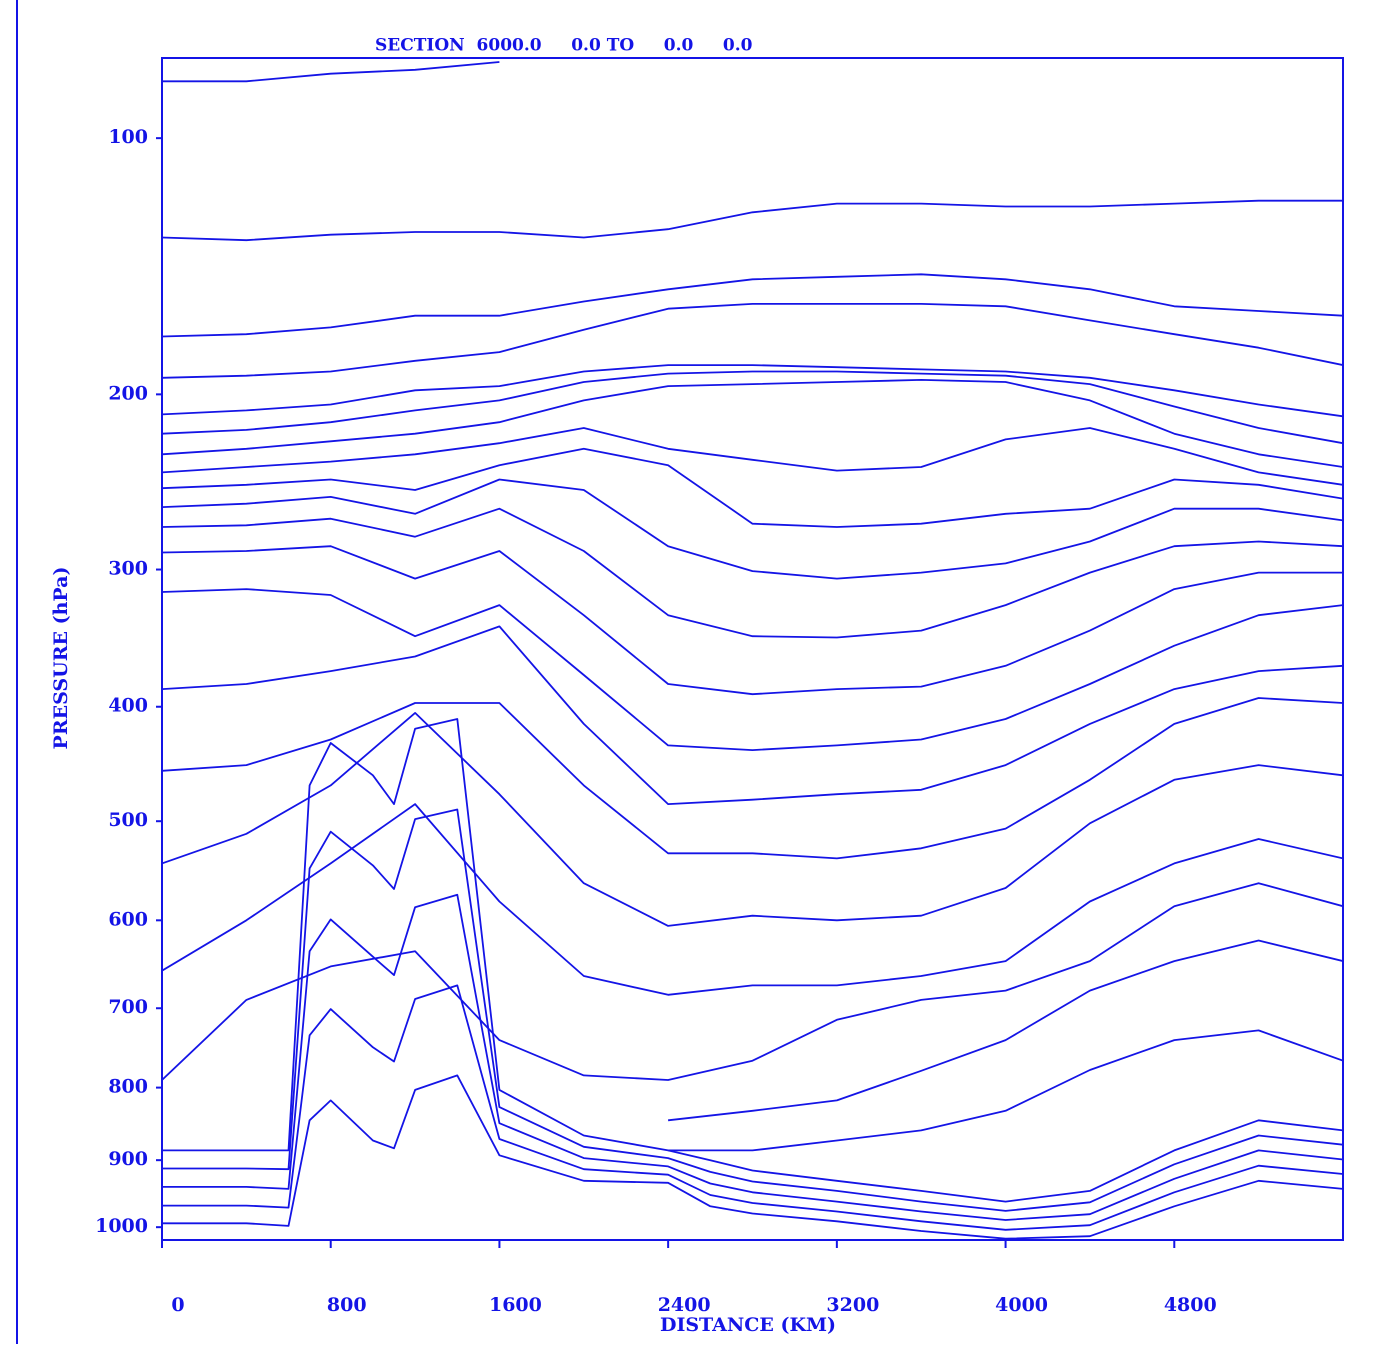 This screenshot has width=1378, height=1348. I want to click on x-tick-label: 0, so click(177, 1305).